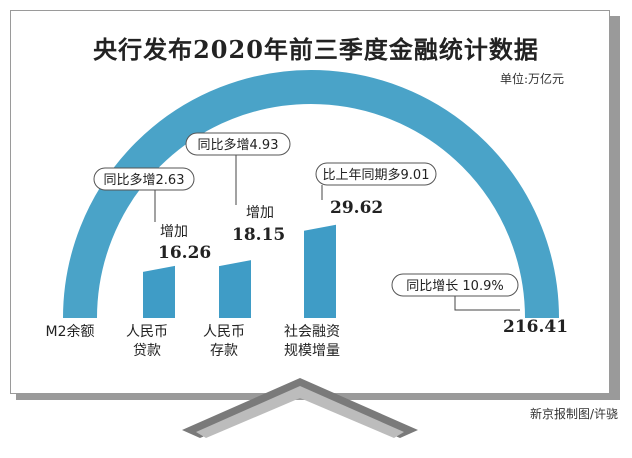  Describe the element at coordinates (356, 208) in the screenshot. I see `value-label-3: 29.62` at that location.